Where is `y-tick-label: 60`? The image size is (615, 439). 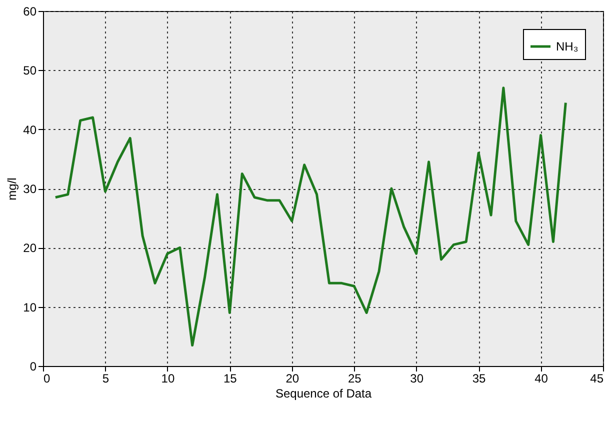 y-tick-label: 60 is located at coordinates (30, 11).